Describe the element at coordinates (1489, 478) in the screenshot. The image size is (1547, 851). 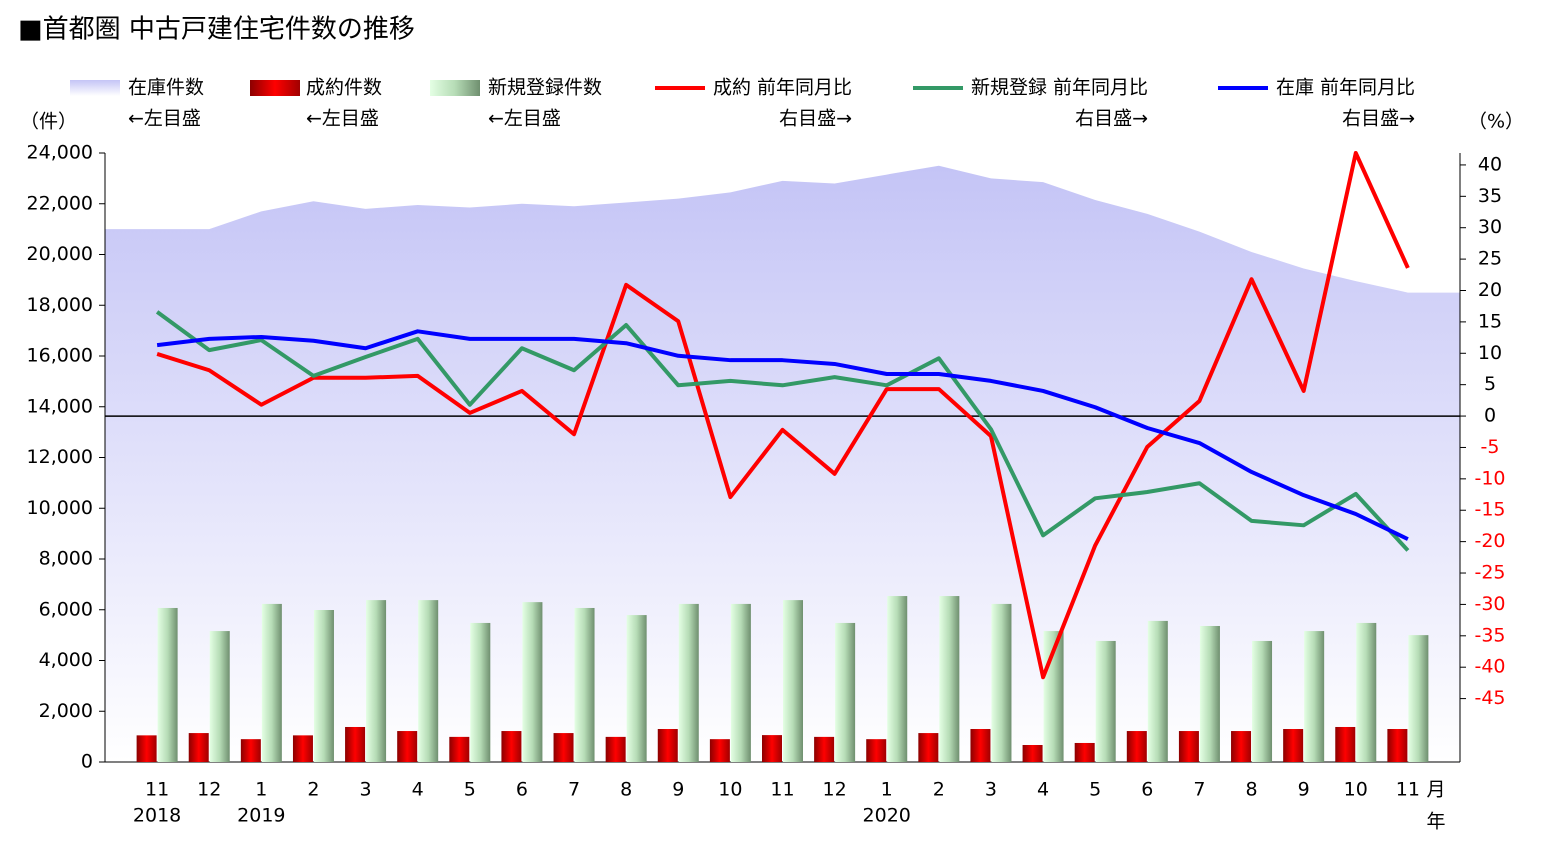
I see `y2-tick-label: -10` at that location.